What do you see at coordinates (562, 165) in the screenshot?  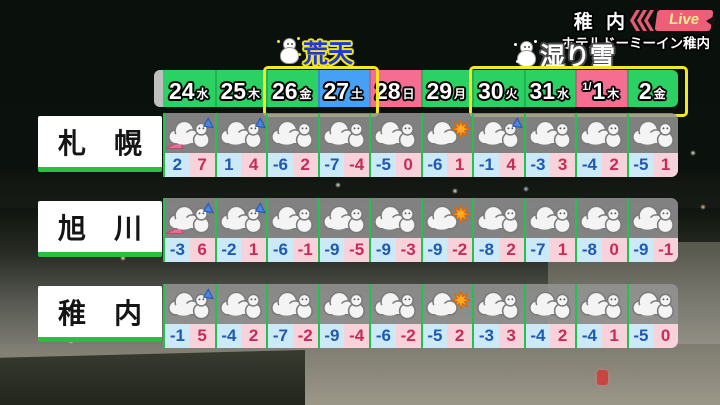 I see `high-temperature: 3` at bounding box center [562, 165].